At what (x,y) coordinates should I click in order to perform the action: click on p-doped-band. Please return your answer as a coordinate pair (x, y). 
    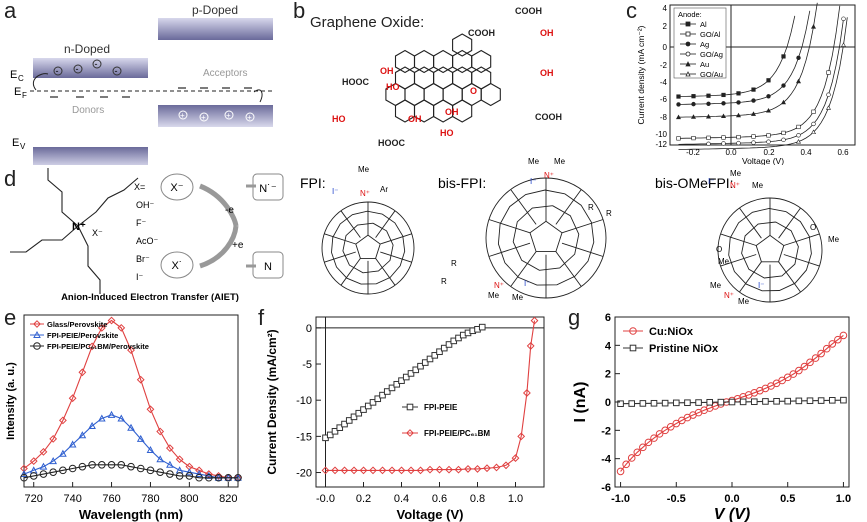
    Looking at the image, I should click on (215, 29).